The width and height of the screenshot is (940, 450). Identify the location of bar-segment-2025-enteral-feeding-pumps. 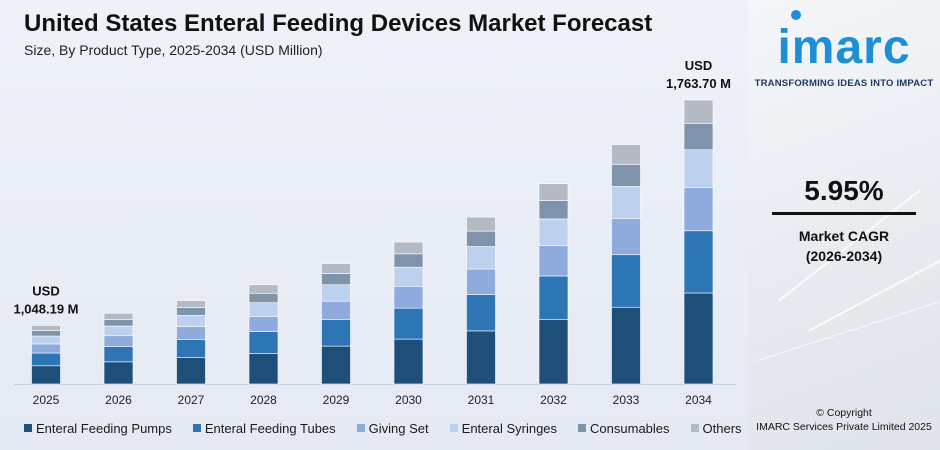
(46, 375).